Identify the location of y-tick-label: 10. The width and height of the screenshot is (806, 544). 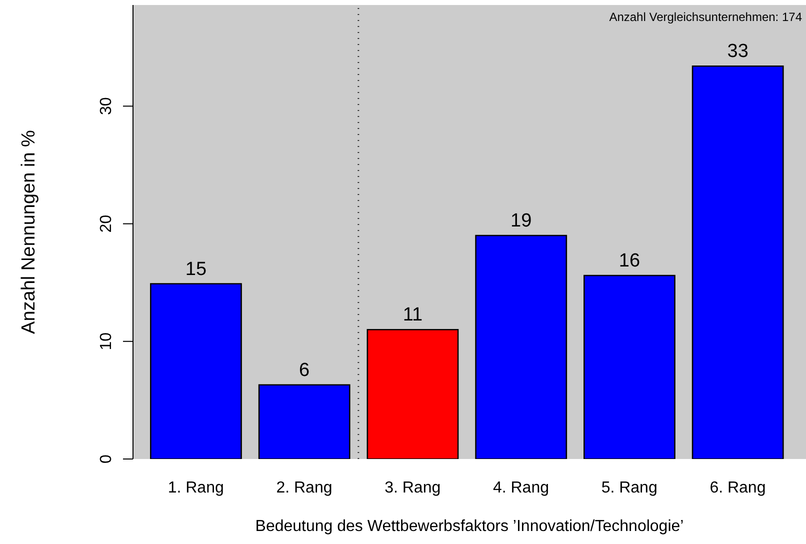
(106, 341).